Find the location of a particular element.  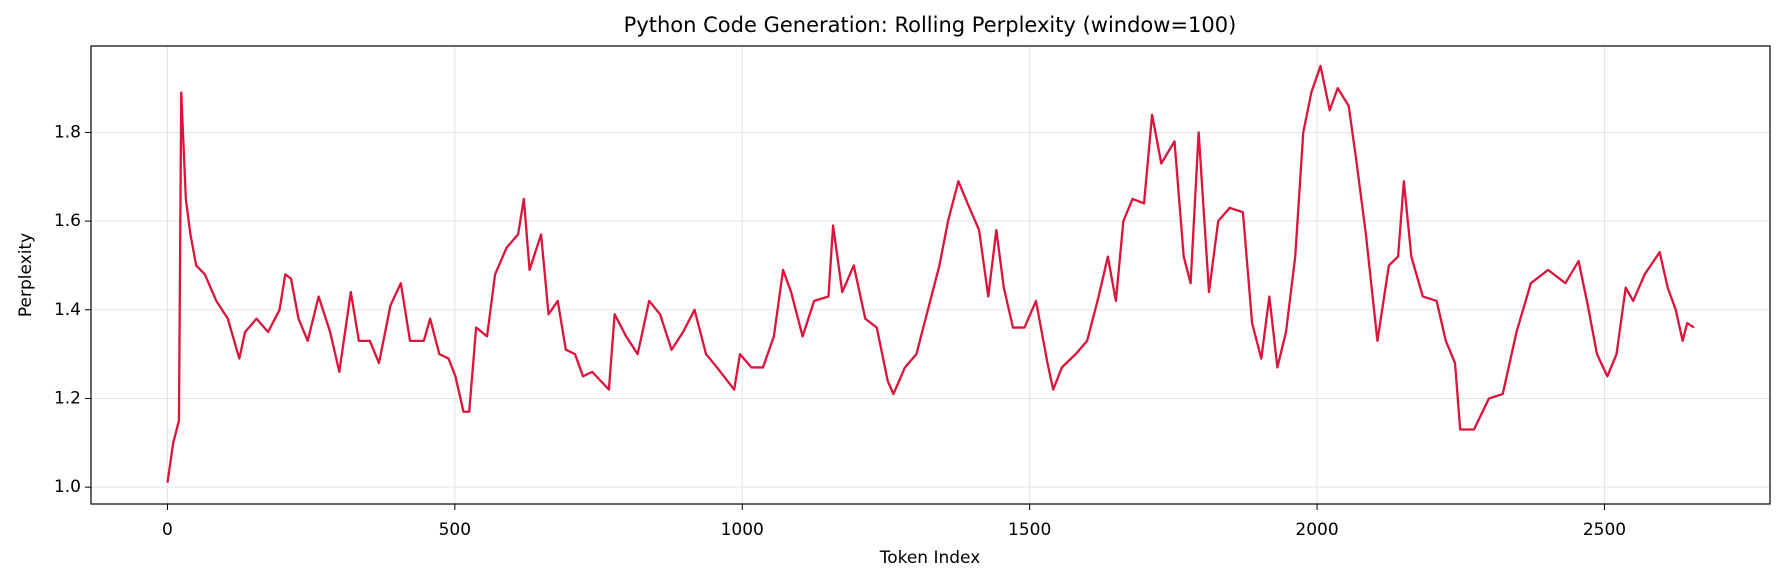

y-tick-label: 1.4 is located at coordinates (67, 310).